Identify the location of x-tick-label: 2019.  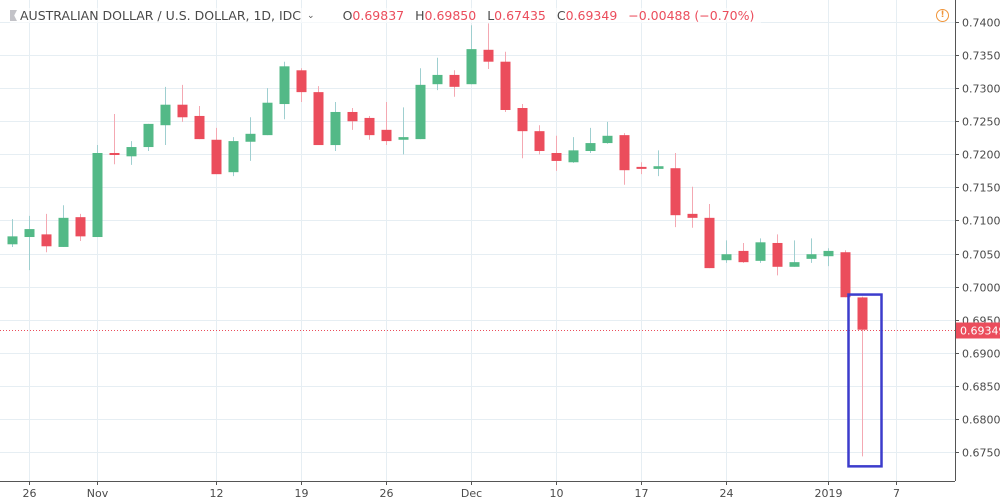
(829, 493).